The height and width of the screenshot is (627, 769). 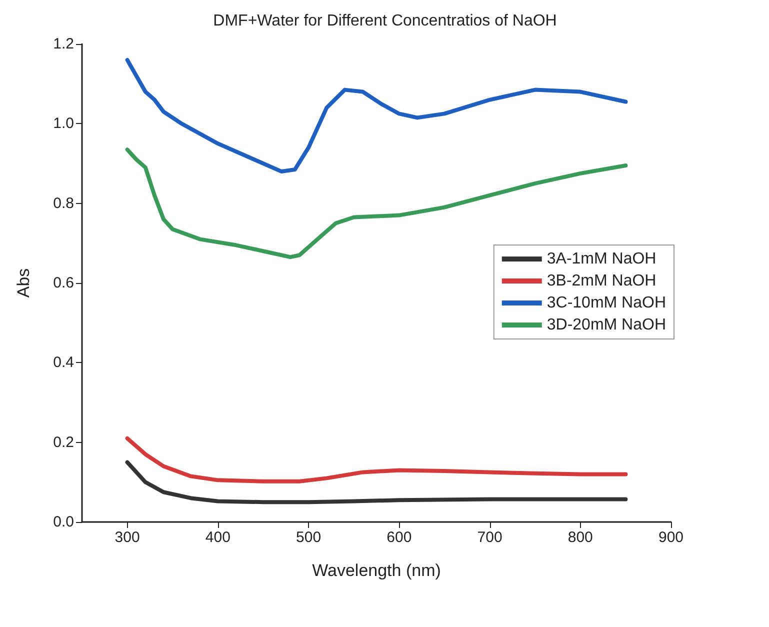 What do you see at coordinates (63, 203) in the screenshot?
I see `y-tick-label: 0.8` at bounding box center [63, 203].